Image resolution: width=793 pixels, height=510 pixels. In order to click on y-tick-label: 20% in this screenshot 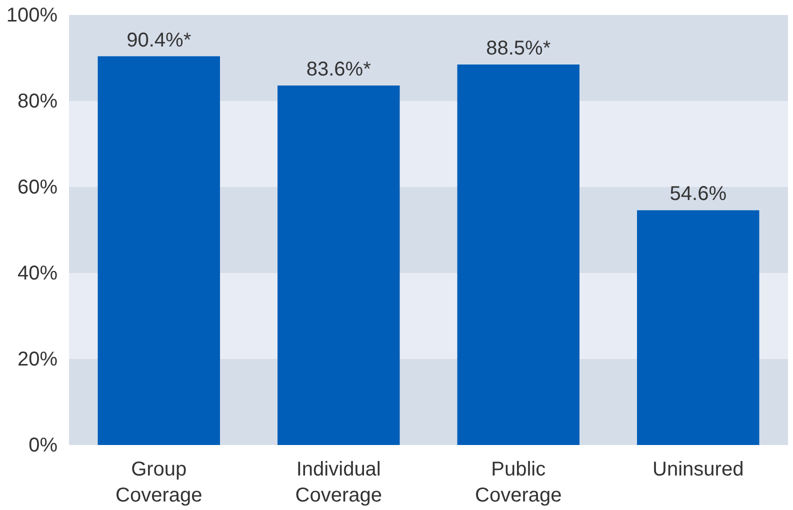, I will do `click(37, 359)`.